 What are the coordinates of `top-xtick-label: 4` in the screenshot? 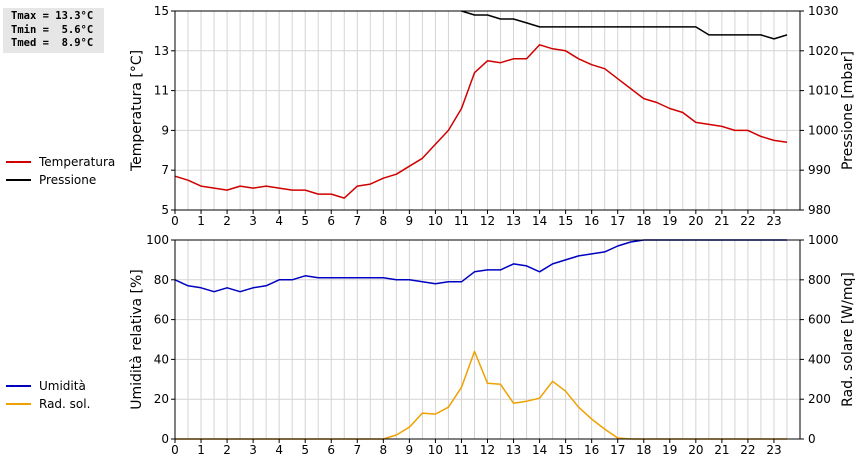 It's located at (279, 221).